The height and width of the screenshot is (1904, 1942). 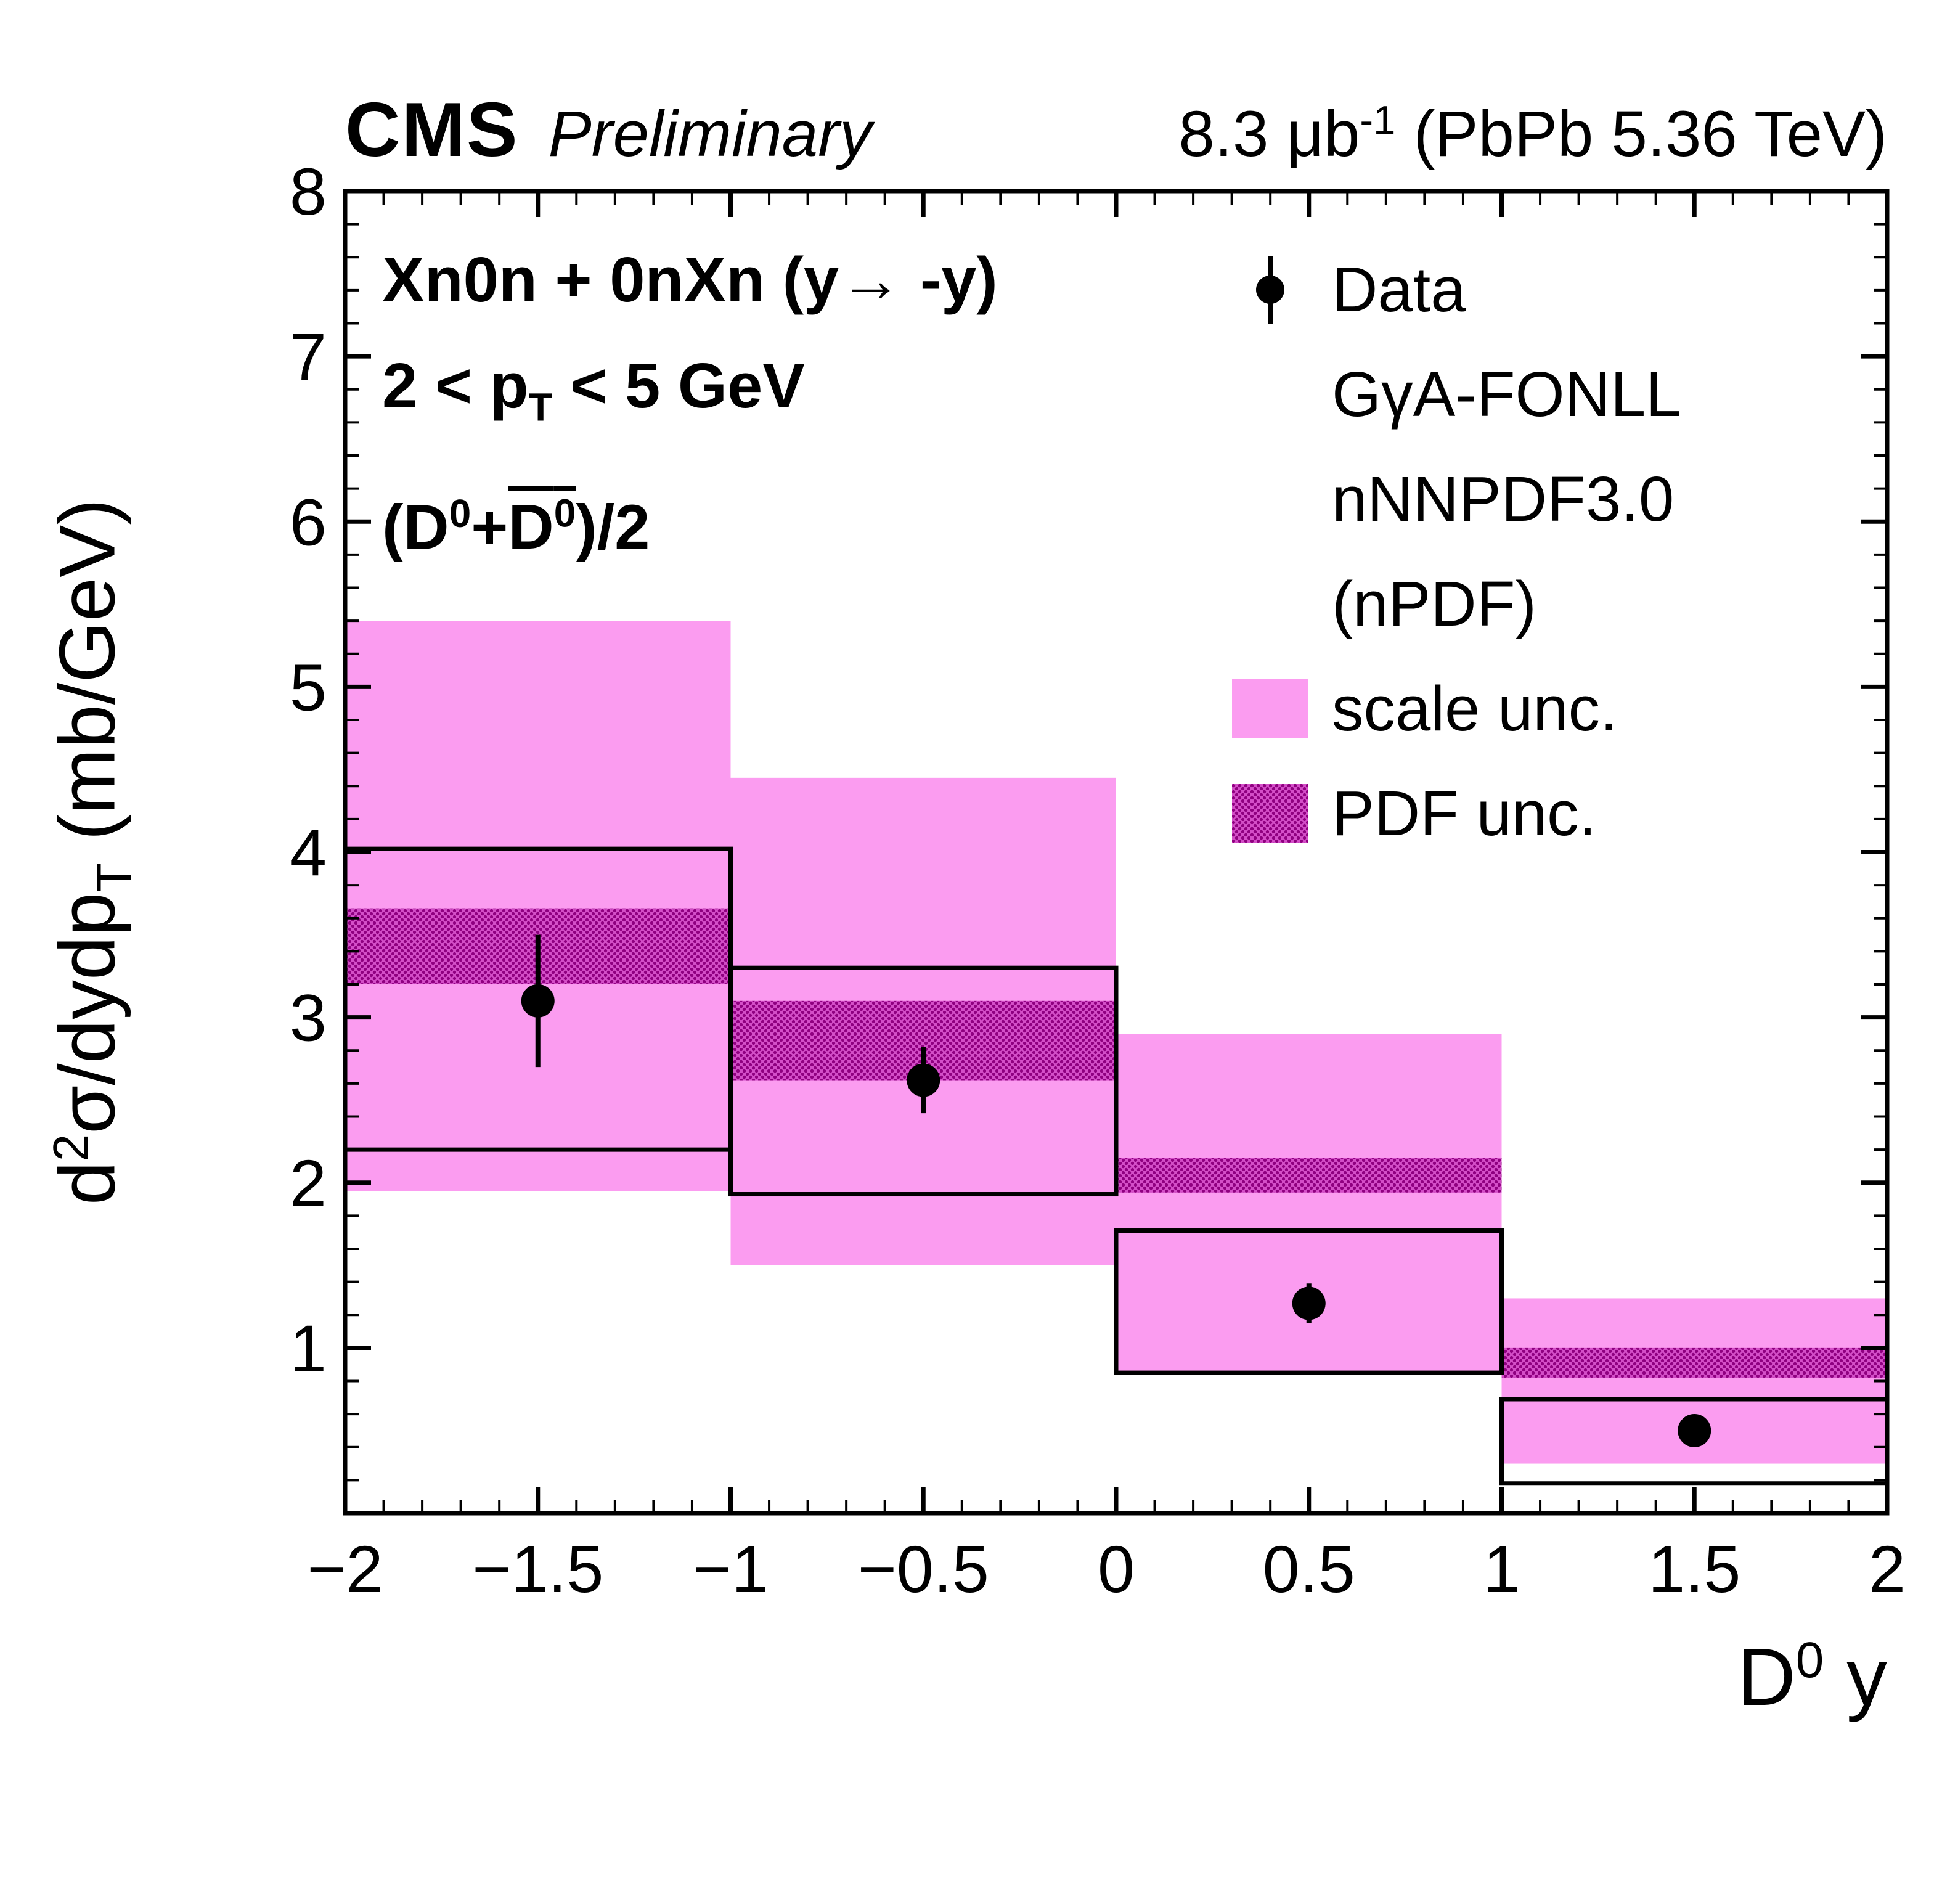 What do you see at coordinates (1270, 289) in the screenshot?
I see `data-marker-icon` at bounding box center [1270, 289].